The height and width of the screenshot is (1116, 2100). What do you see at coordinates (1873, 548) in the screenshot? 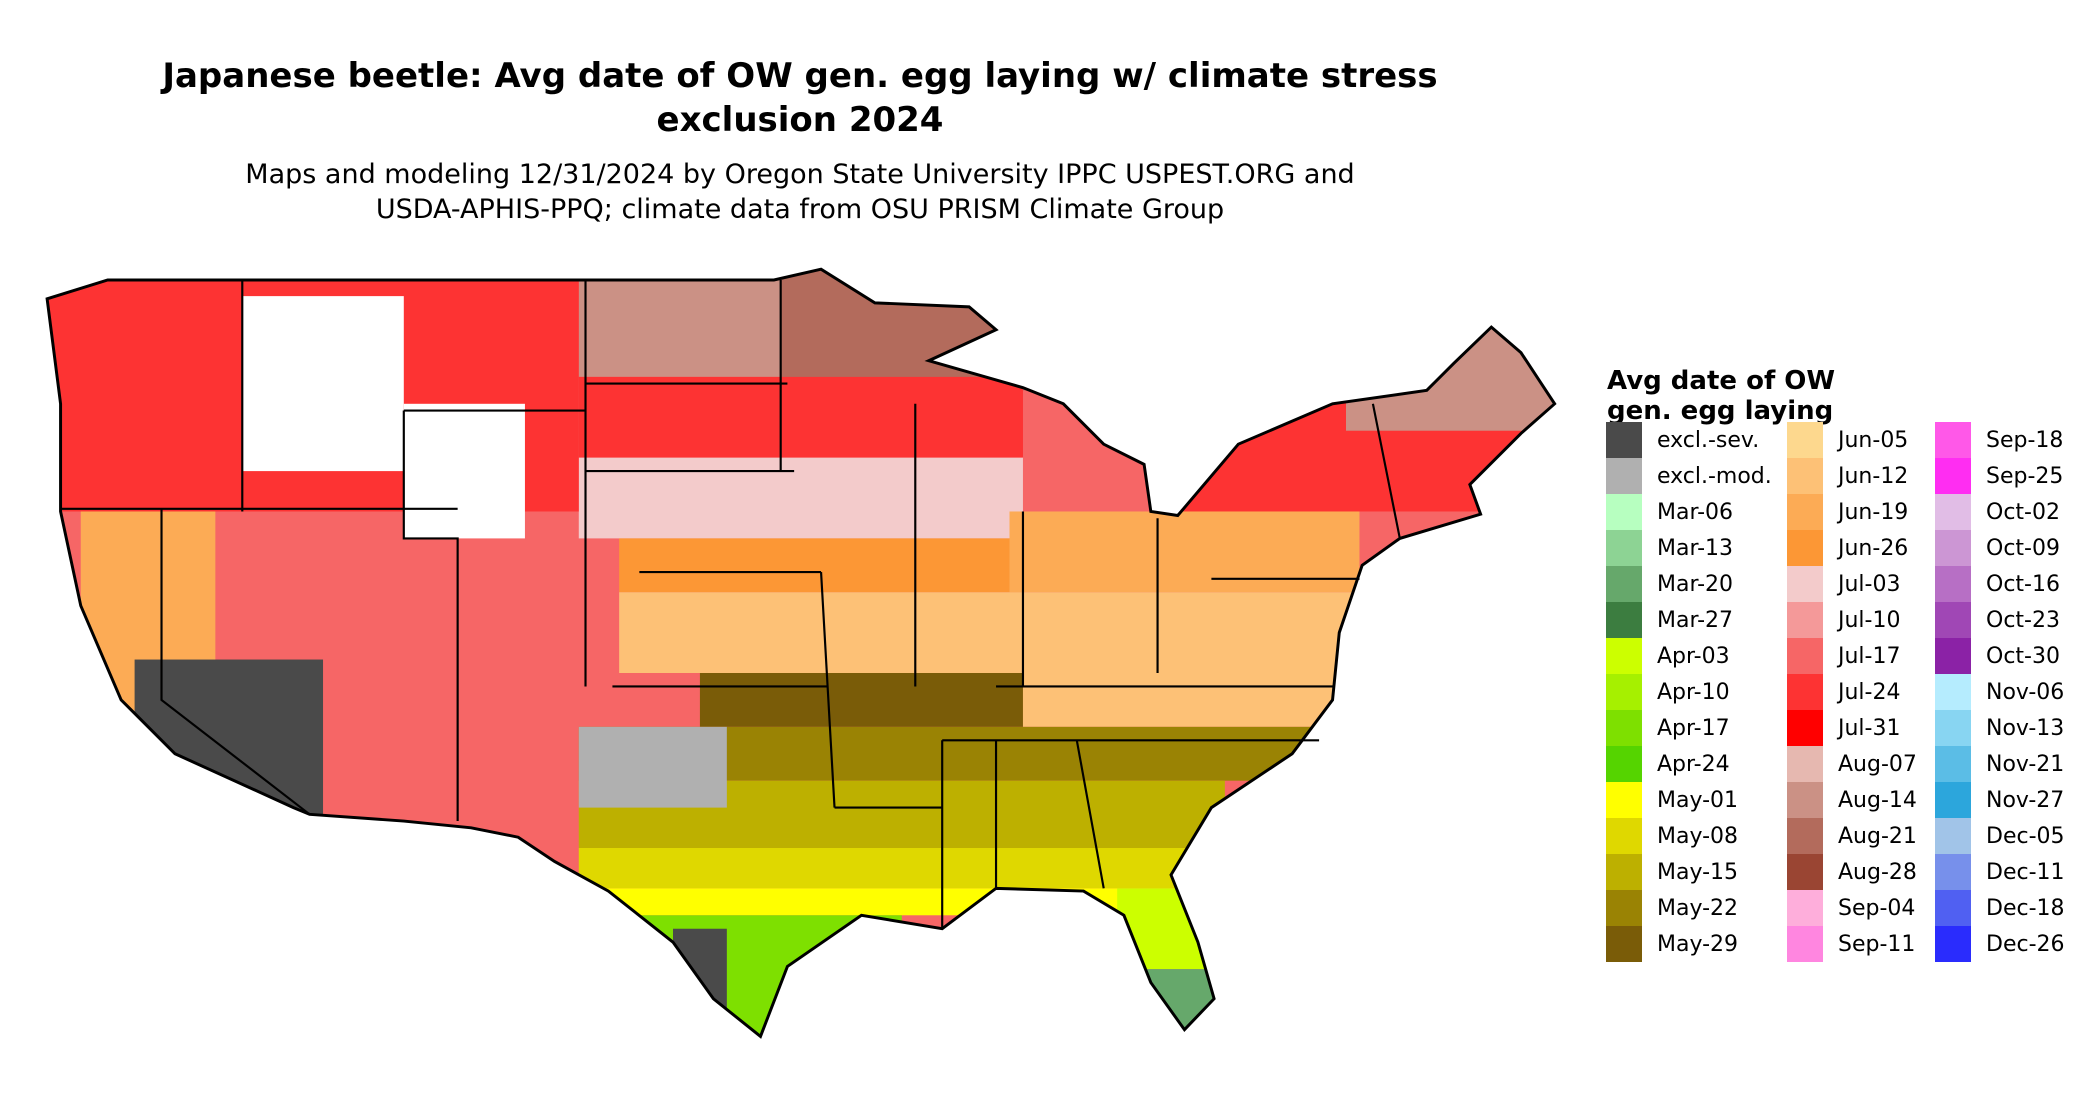
I see `legend-label: Jun-26` at bounding box center [1873, 548].